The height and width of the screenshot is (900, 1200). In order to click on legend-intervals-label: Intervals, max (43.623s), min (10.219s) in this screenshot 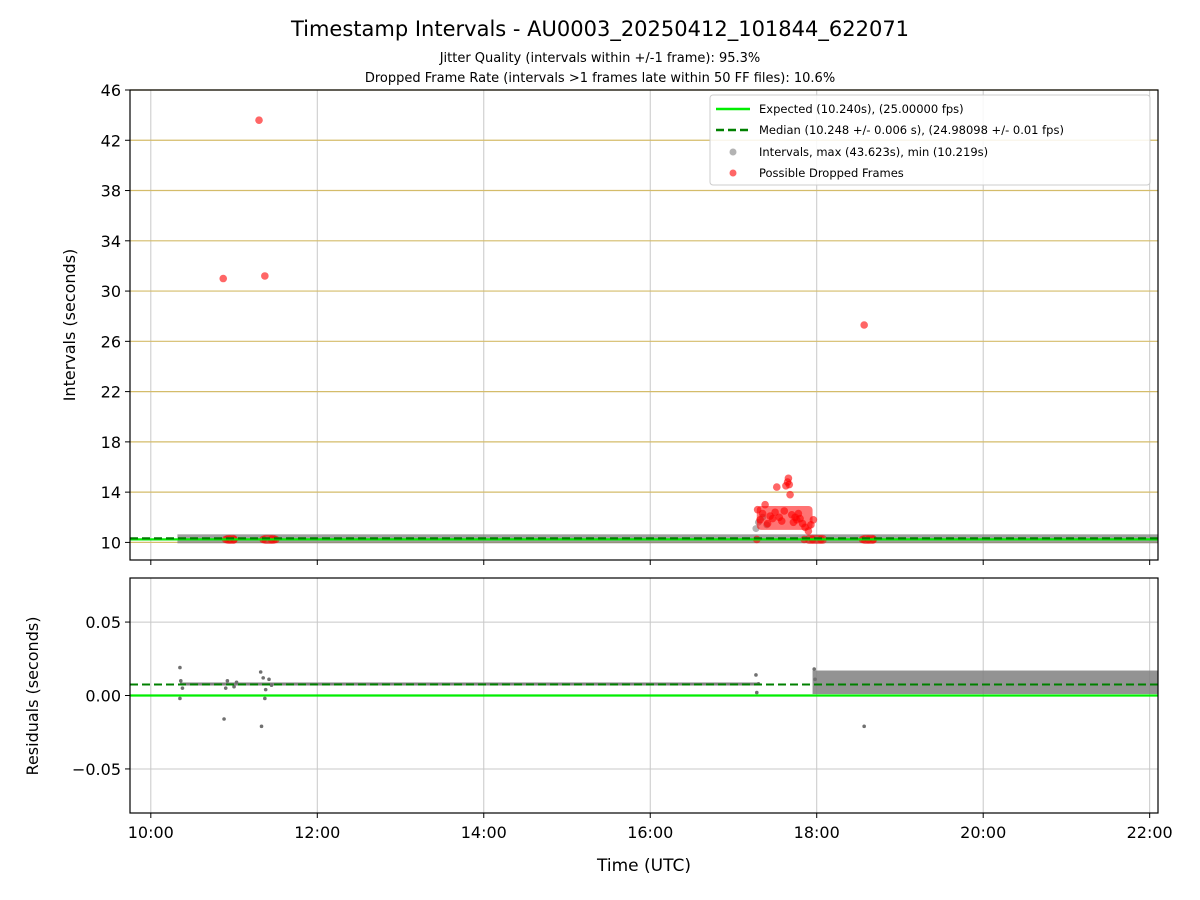, I will do `click(873, 152)`.